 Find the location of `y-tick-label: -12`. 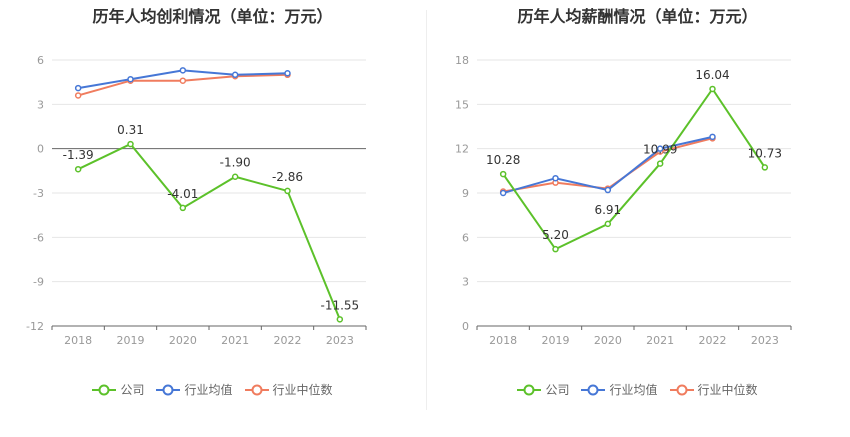

y-tick-label: -12 is located at coordinates (35, 326).